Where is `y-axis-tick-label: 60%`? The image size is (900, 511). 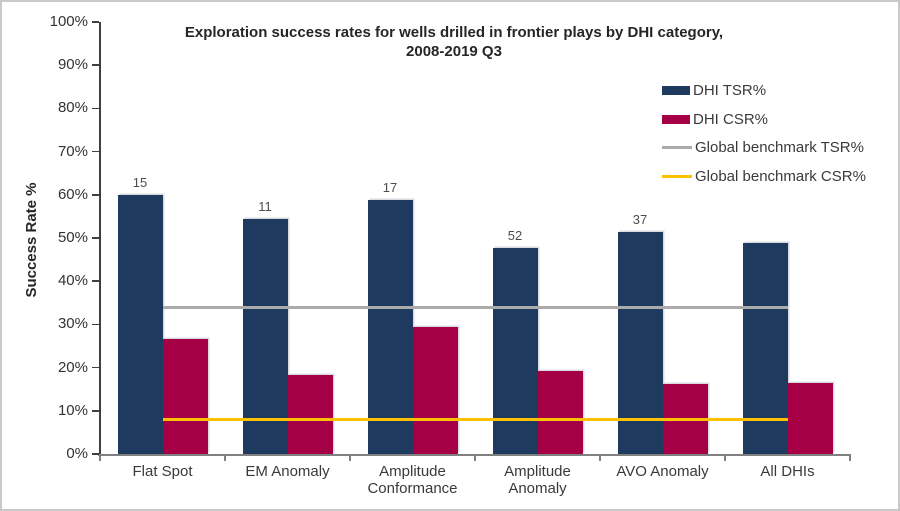 y-axis-tick-label: 60% is located at coordinates (72, 194).